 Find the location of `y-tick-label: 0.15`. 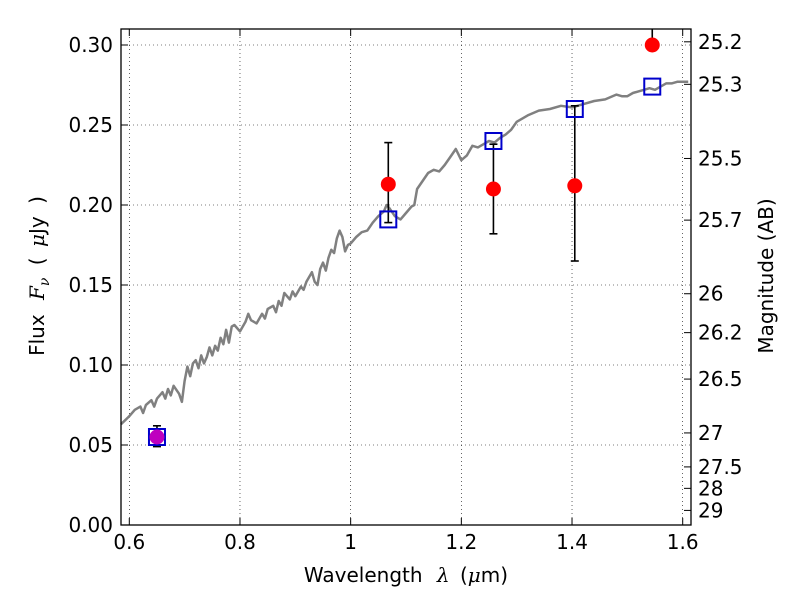

y-tick-label: 0.15 is located at coordinates (90, 285).